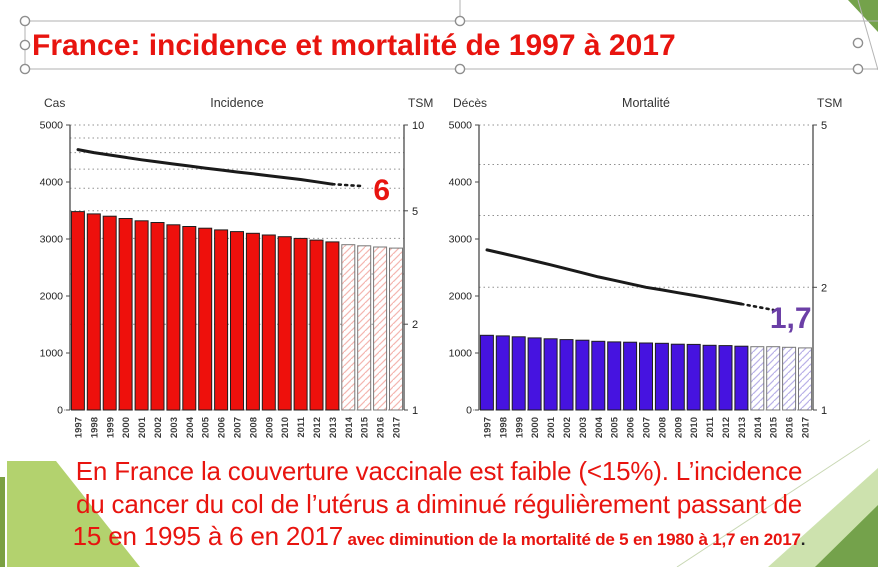 Image resolution: width=878 pixels, height=567 pixels. What do you see at coordinates (789, 378) in the screenshot?
I see `bar-2016` at bounding box center [789, 378].